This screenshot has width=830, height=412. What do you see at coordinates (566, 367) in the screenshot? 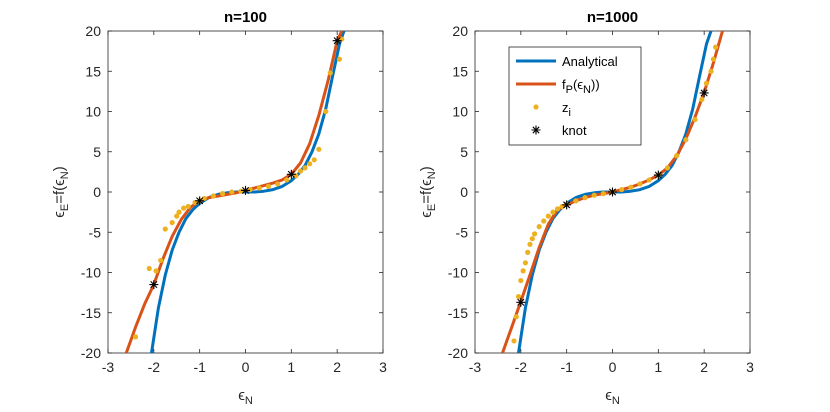
I see `x-tick-label: -1` at bounding box center [566, 367].